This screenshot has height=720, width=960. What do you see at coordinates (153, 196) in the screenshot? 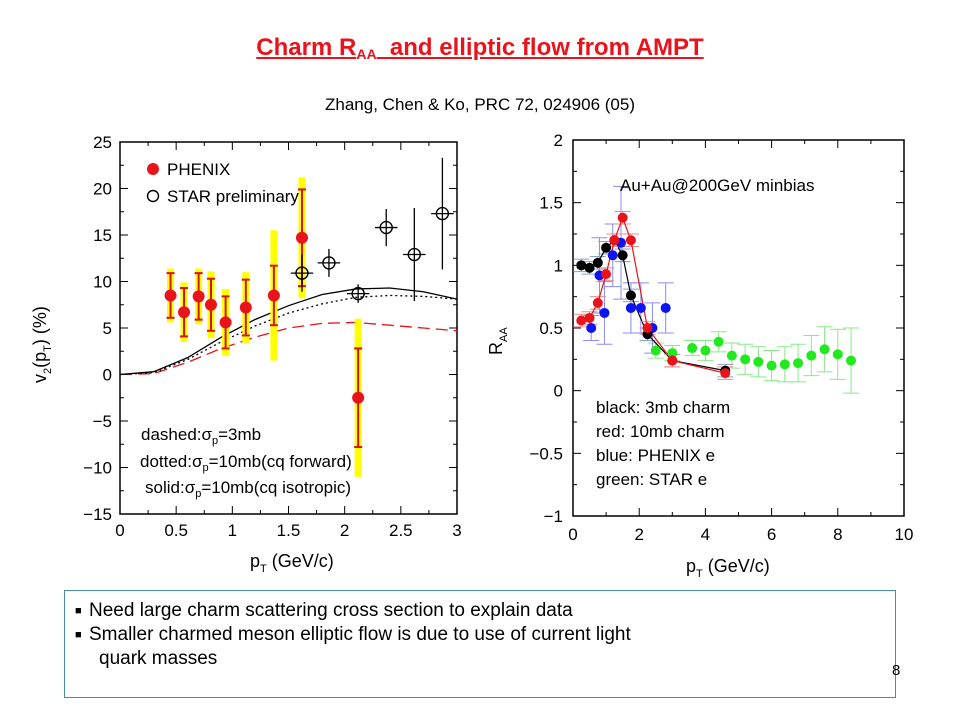
I see `legend-marker-star` at bounding box center [153, 196].